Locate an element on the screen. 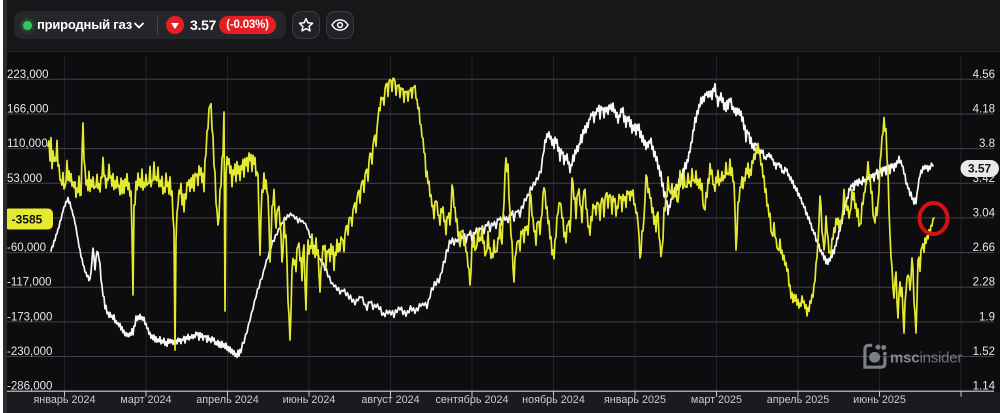 This screenshot has height=413, width=1000. svg-text: -286,000 is located at coordinates (29, 387).